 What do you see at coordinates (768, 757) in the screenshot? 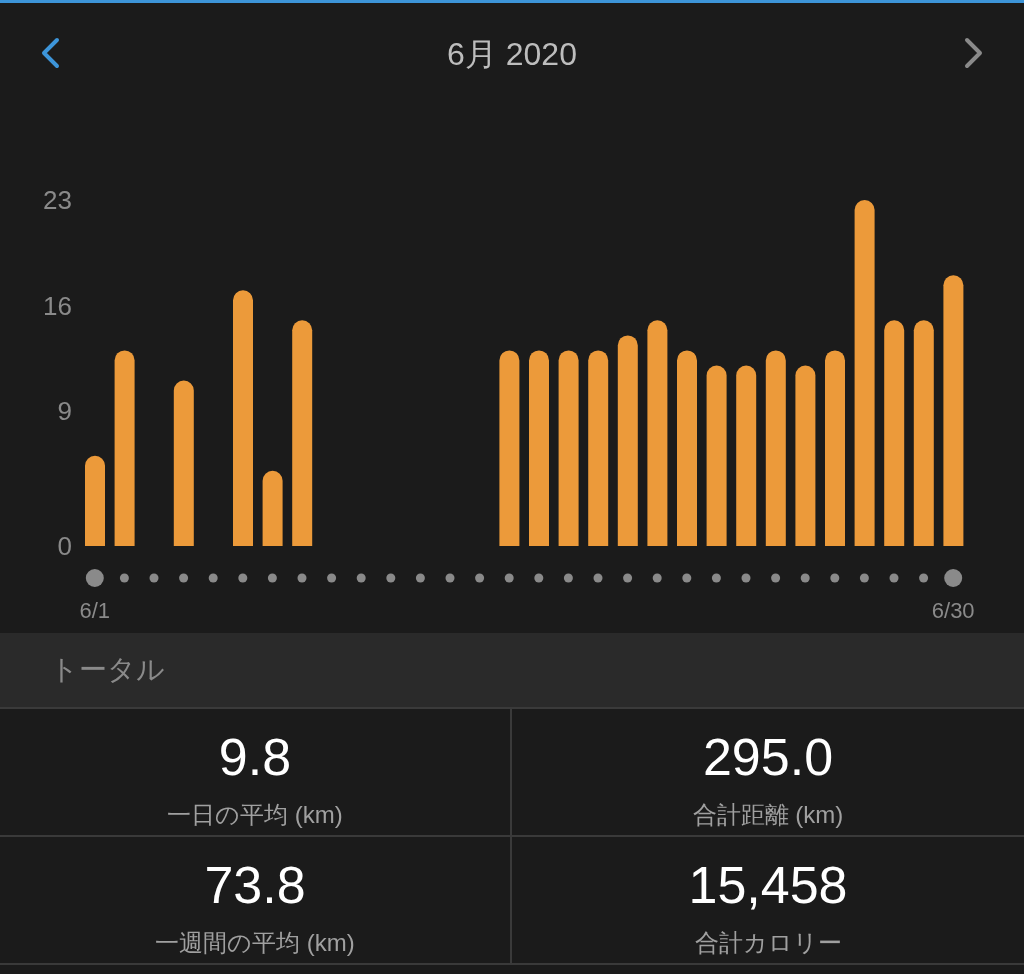
I see `text: 295.0` at bounding box center [768, 757].